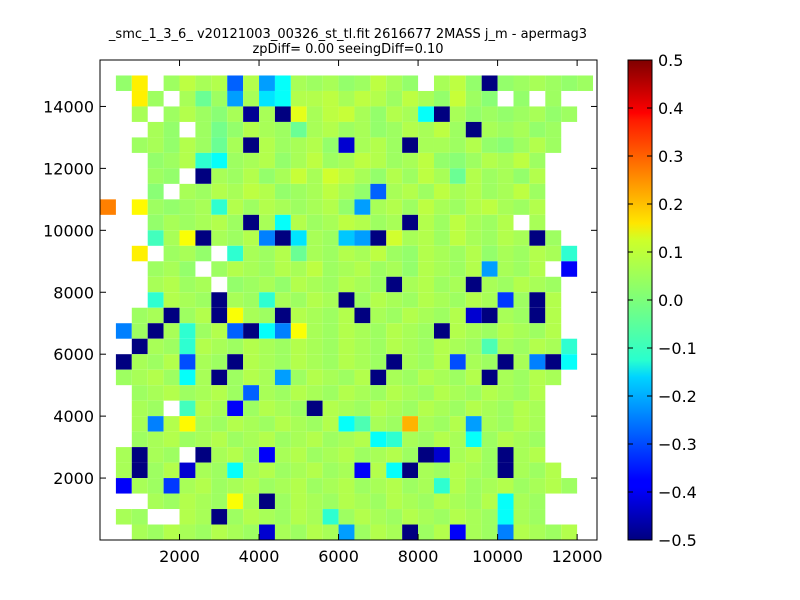 The height and width of the screenshot is (600, 800). I want to click on colorbar-tick-label: 0.1, so click(670, 252).